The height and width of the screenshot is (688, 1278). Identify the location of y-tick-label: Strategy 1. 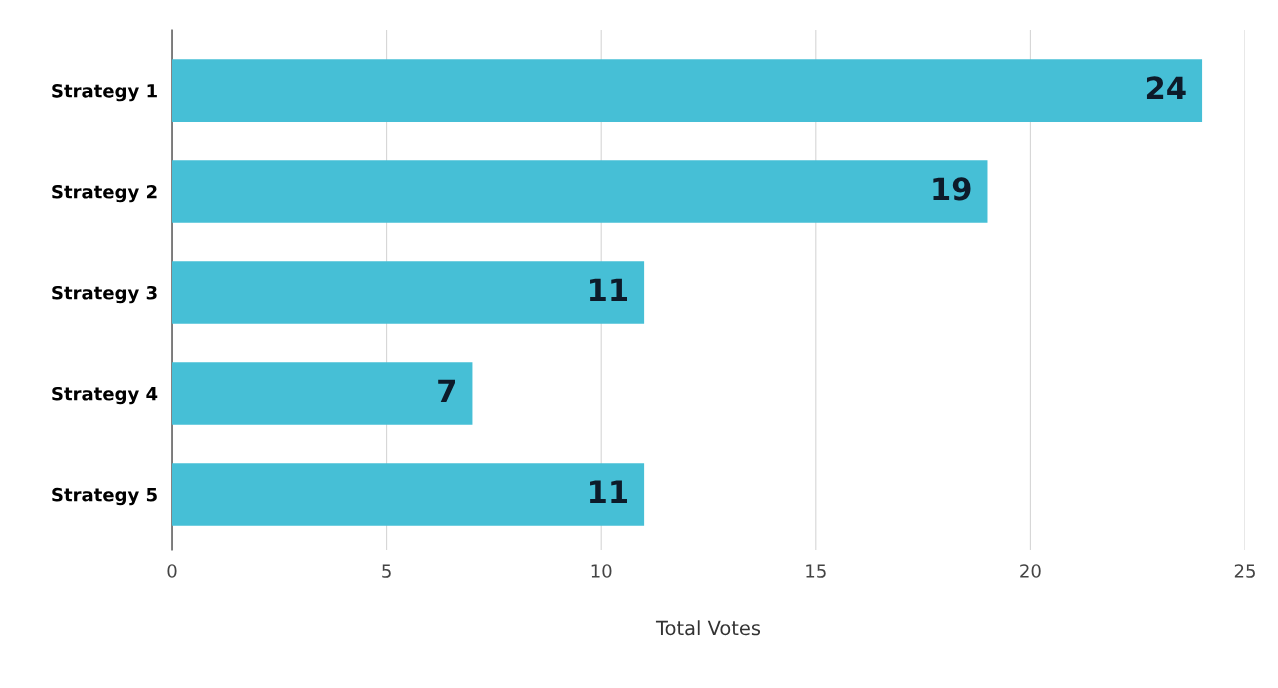
(104, 92).